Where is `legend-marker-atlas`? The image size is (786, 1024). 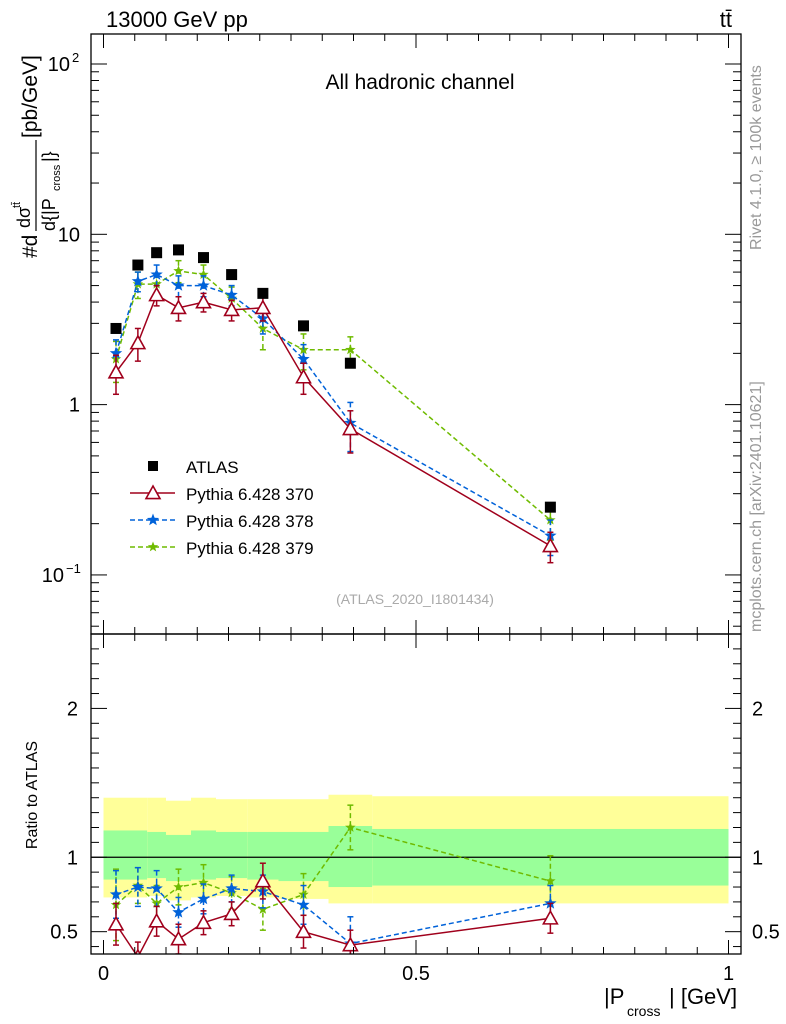
legend-marker-atlas is located at coordinates (153, 466).